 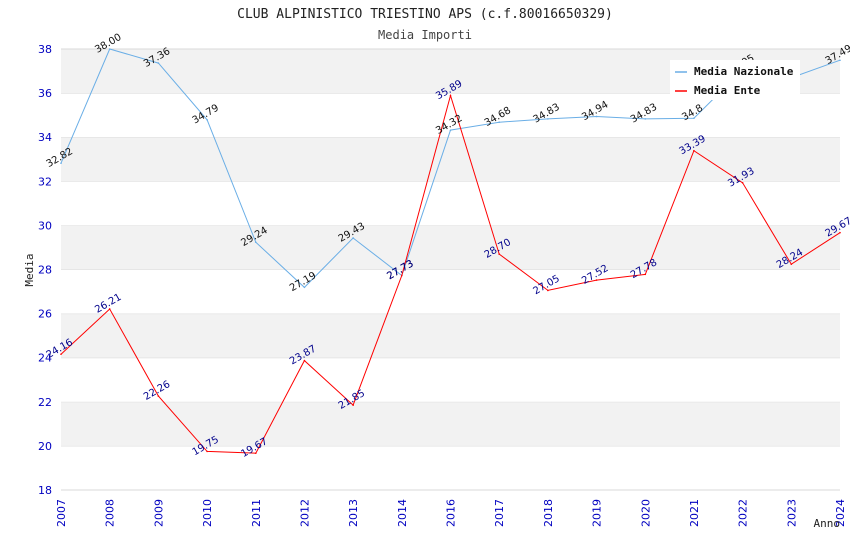 I want to click on y-tick-label: 32, so click(x=45, y=181).